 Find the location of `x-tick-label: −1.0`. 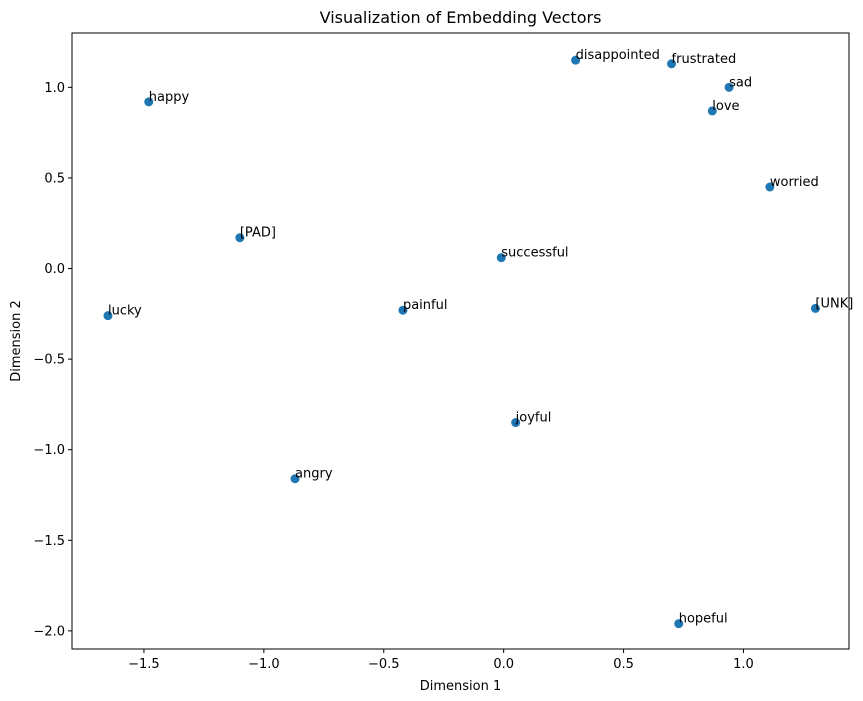

x-tick-label: −1.0 is located at coordinates (264, 664).